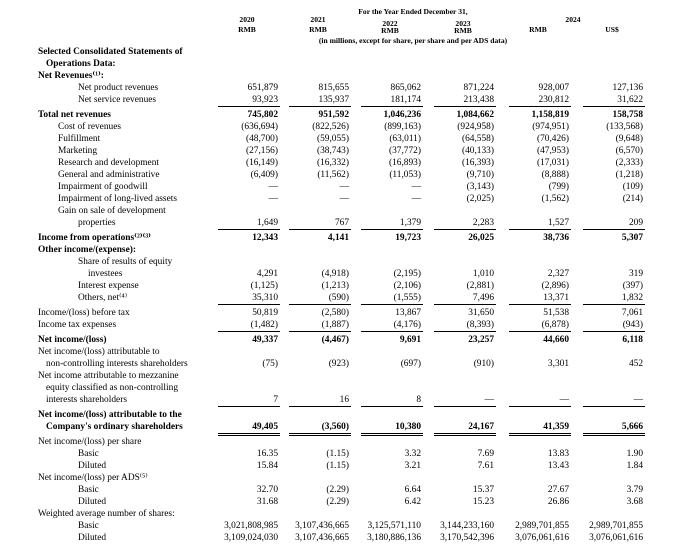 The height and width of the screenshot is (545, 691). I want to click on cell-value: (910), so click(483, 364).